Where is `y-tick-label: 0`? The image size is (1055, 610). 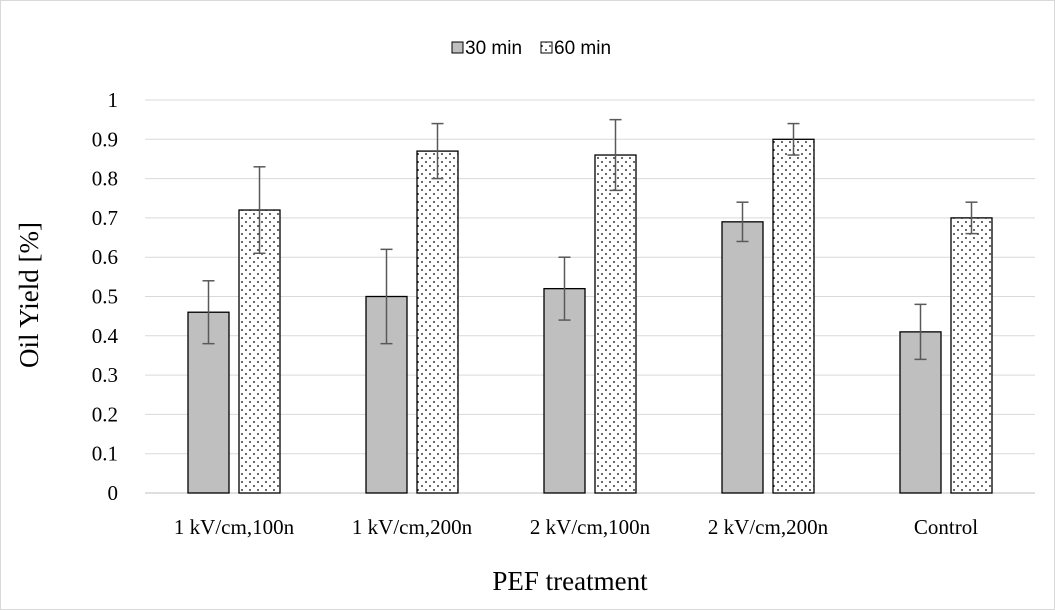 y-tick-label: 0 is located at coordinates (113, 493).